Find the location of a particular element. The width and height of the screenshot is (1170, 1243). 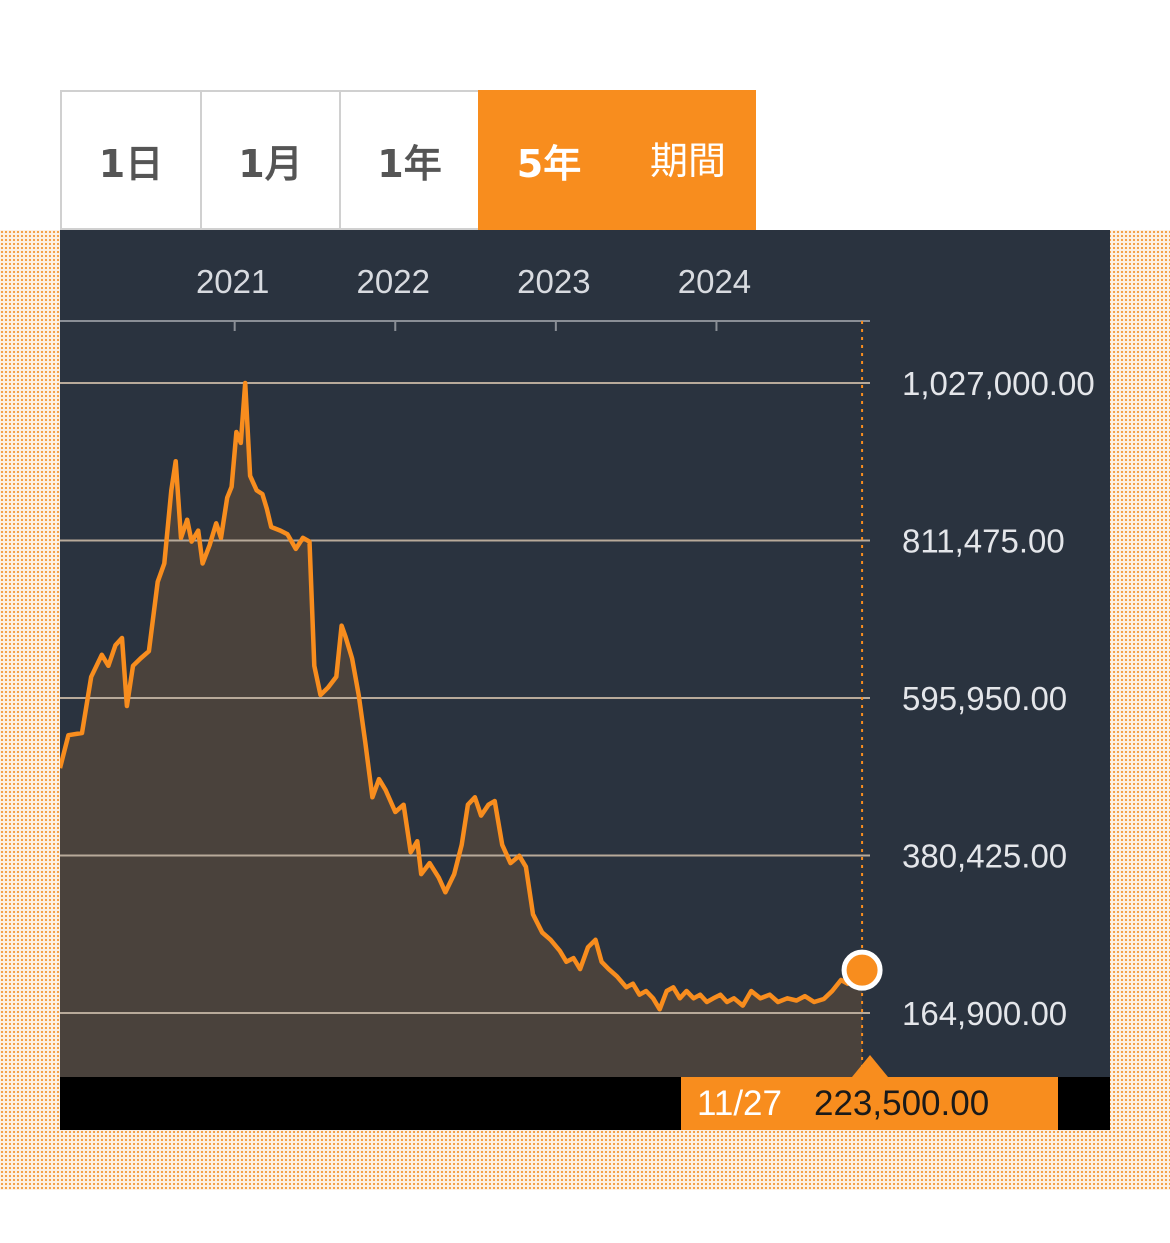

x-tick-label: 2023 is located at coordinates (553, 281).